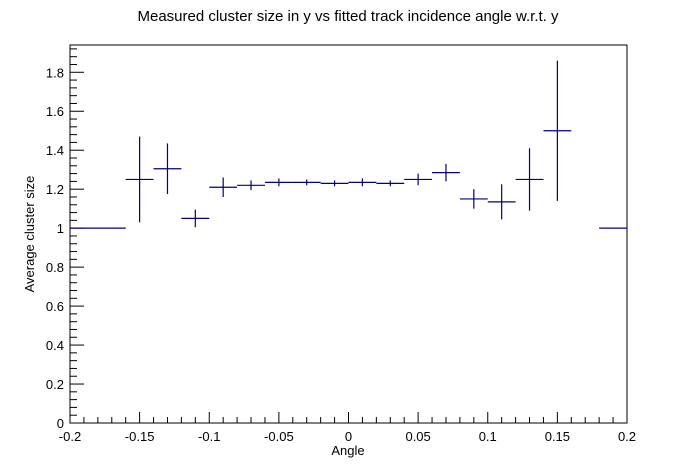  Describe the element at coordinates (347, 450) in the screenshot. I see `x-axis-title: Angle` at that location.